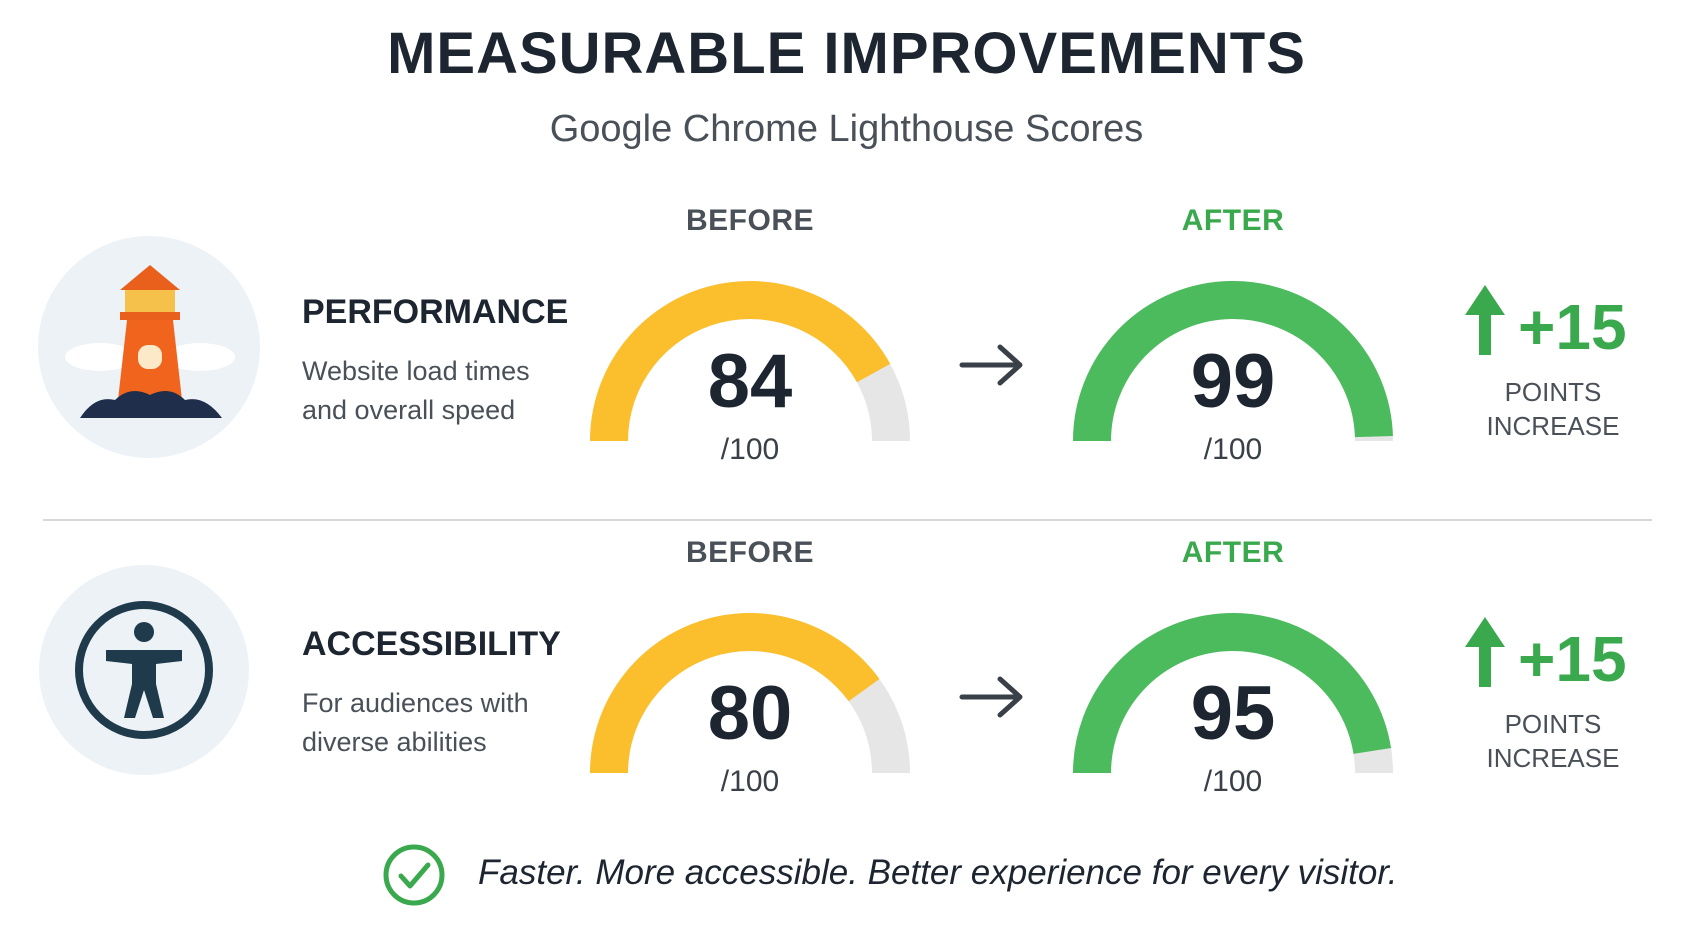  Describe the element at coordinates (149, 347) in the screenshot. I see `lighthouse-icon` at that location.